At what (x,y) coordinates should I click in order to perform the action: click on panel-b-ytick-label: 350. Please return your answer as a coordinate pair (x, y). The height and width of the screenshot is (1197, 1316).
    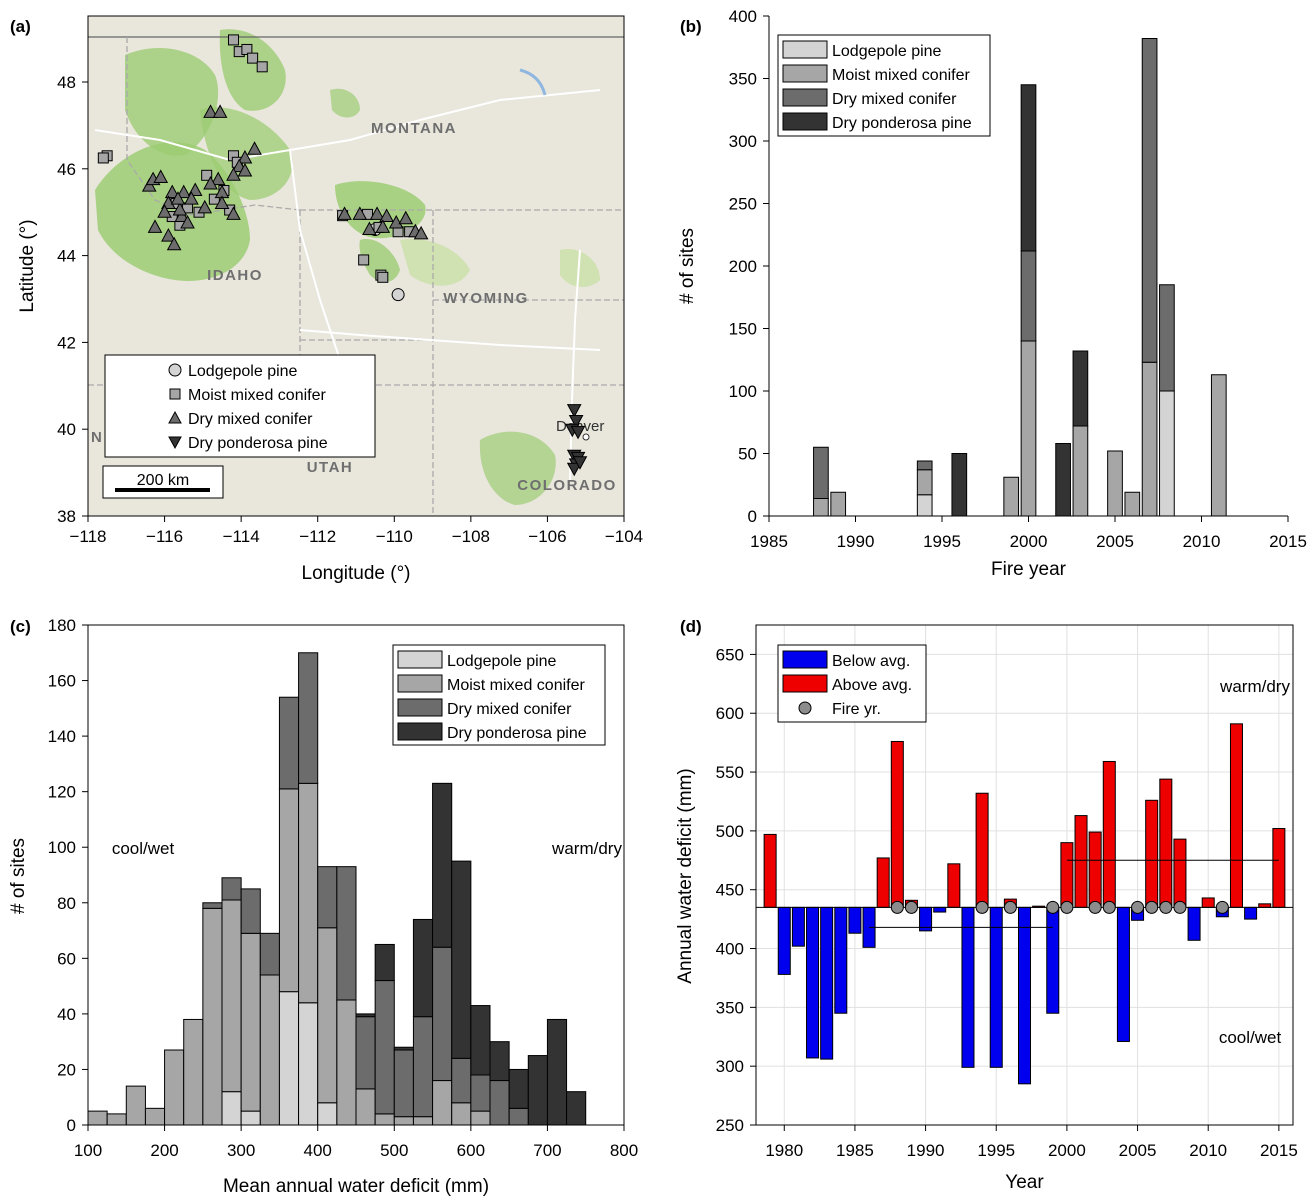
    Looking at the image, I should click on (743, 79).